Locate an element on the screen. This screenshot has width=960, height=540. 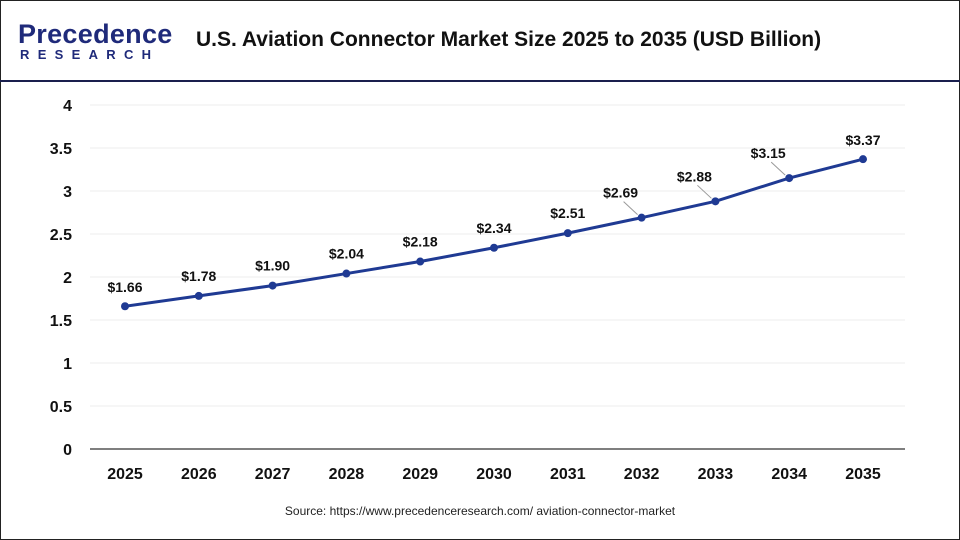
x-tick-label: 2035 is located at coordinates (863, 474).